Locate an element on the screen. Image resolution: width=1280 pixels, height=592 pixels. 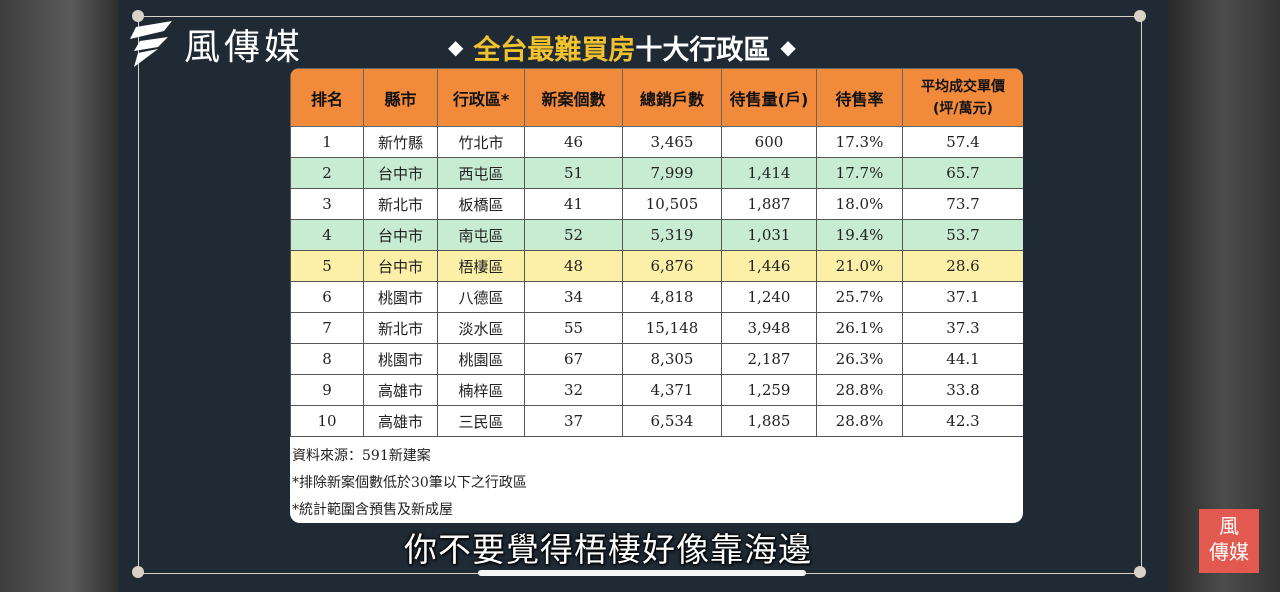
table-cell: 51 is located at coordinates (573, 173).